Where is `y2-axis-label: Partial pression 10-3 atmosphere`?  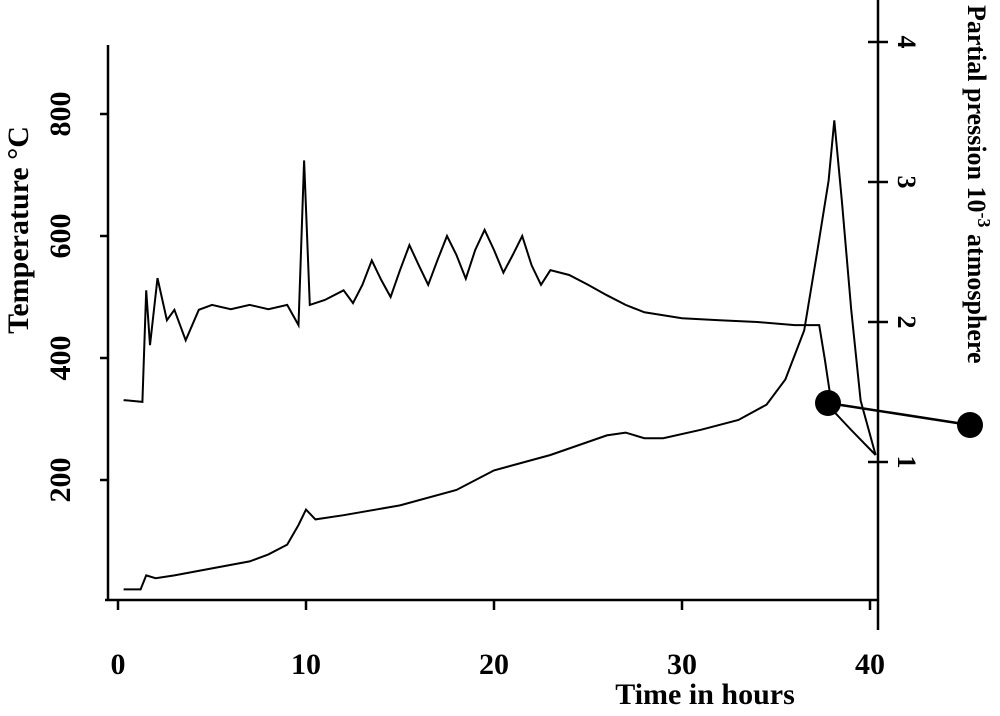 y2-axis-label: Partial pression 10-3 atmosphere is located at coordinates (978, 184).